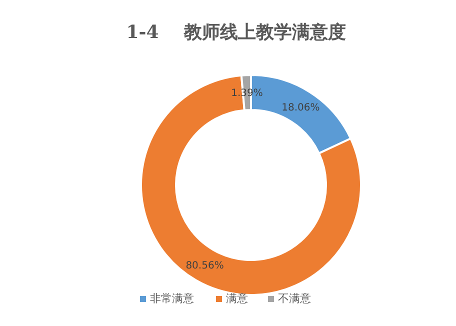  Describe the element at coordinates (294, 298) in the screenshot. I see `legend-label: 不满意` at that location.